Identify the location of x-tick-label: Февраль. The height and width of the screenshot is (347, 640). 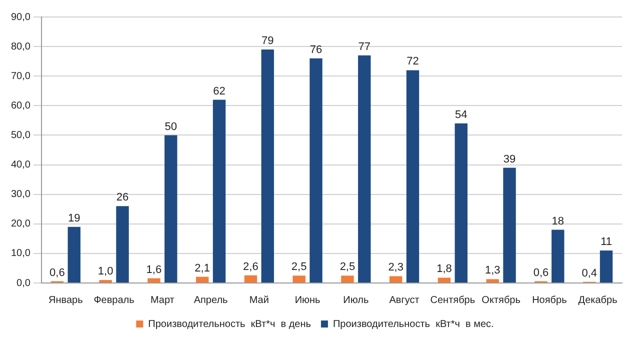
(114, 300).